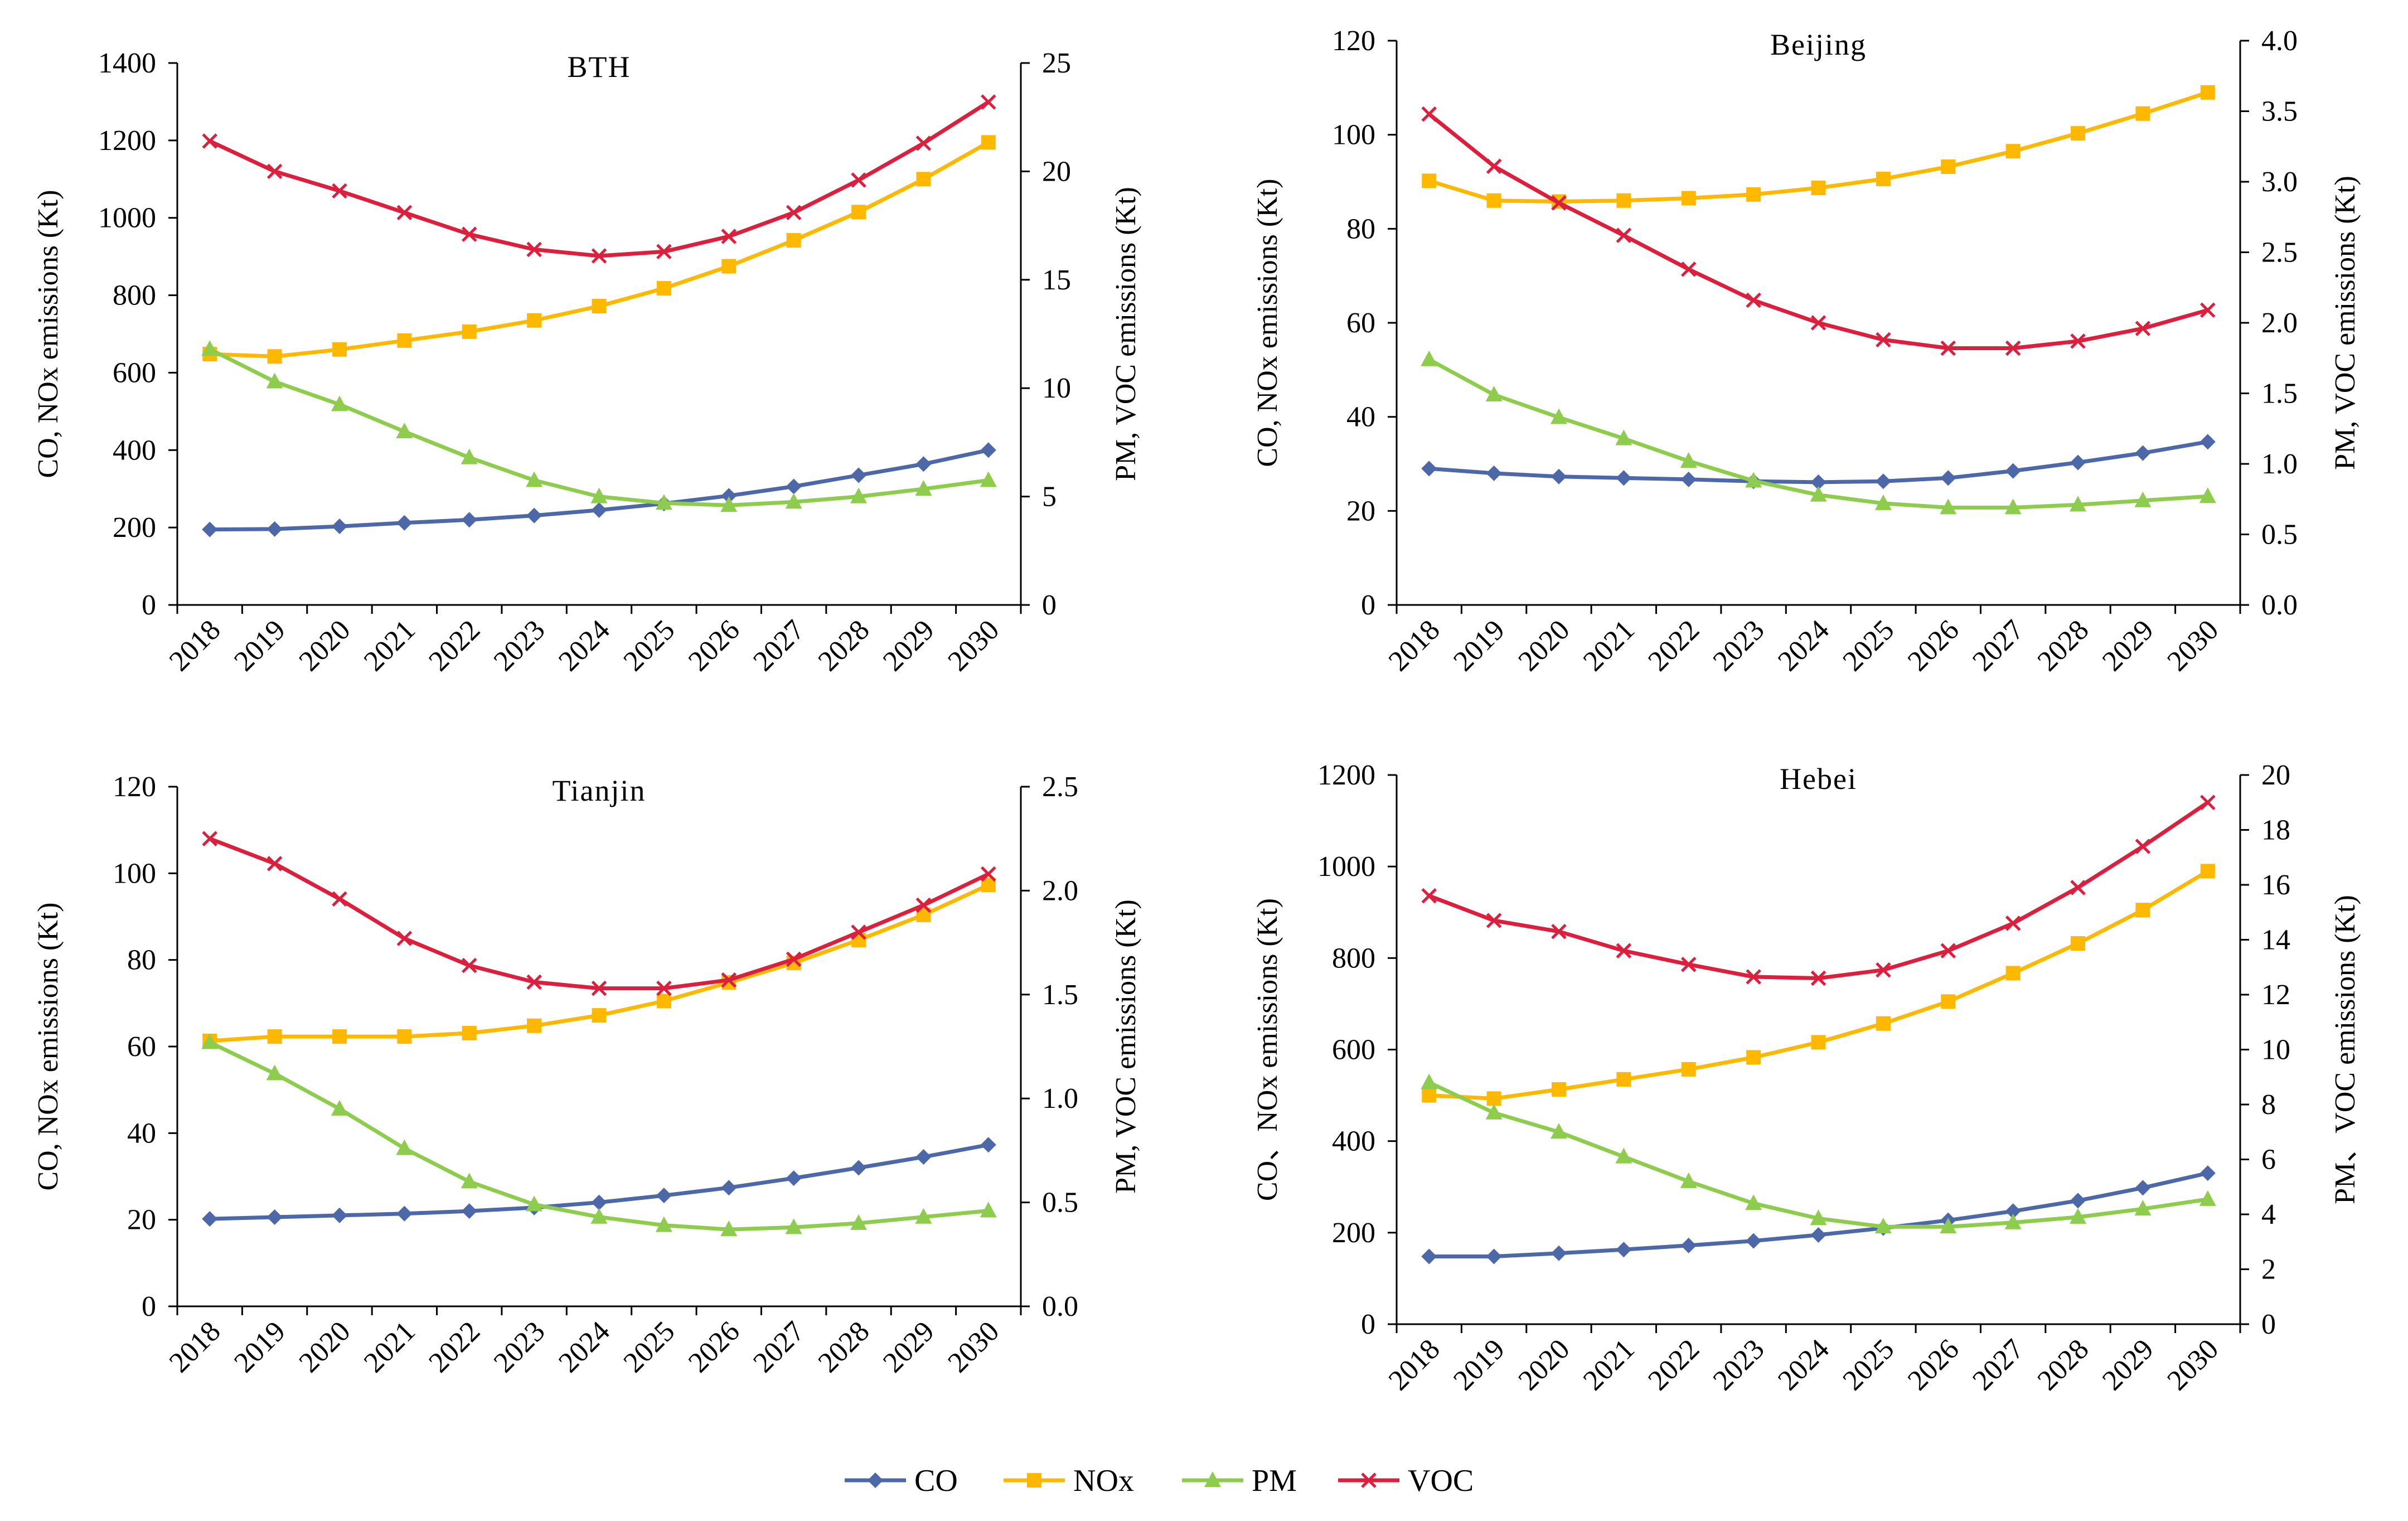 The width and height of the screenshot is (2408, 1521). I want to click on legend-item-pm: PM, so click(1239, 1481).